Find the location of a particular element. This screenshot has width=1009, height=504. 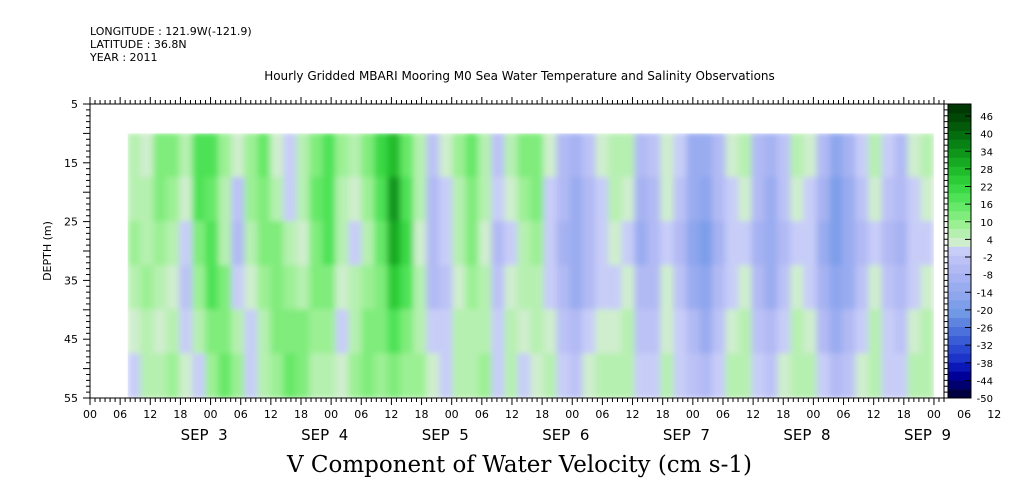

y-tick-label: 15 is located at coordinates (71, 163).